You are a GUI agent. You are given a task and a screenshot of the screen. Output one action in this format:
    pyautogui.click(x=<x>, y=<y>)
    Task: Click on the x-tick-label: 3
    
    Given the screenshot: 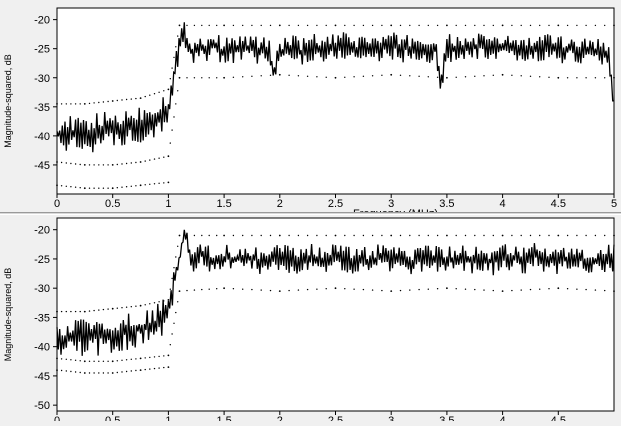 What is the action you would take?
    pyautogui.click(x=391, y=418)
    